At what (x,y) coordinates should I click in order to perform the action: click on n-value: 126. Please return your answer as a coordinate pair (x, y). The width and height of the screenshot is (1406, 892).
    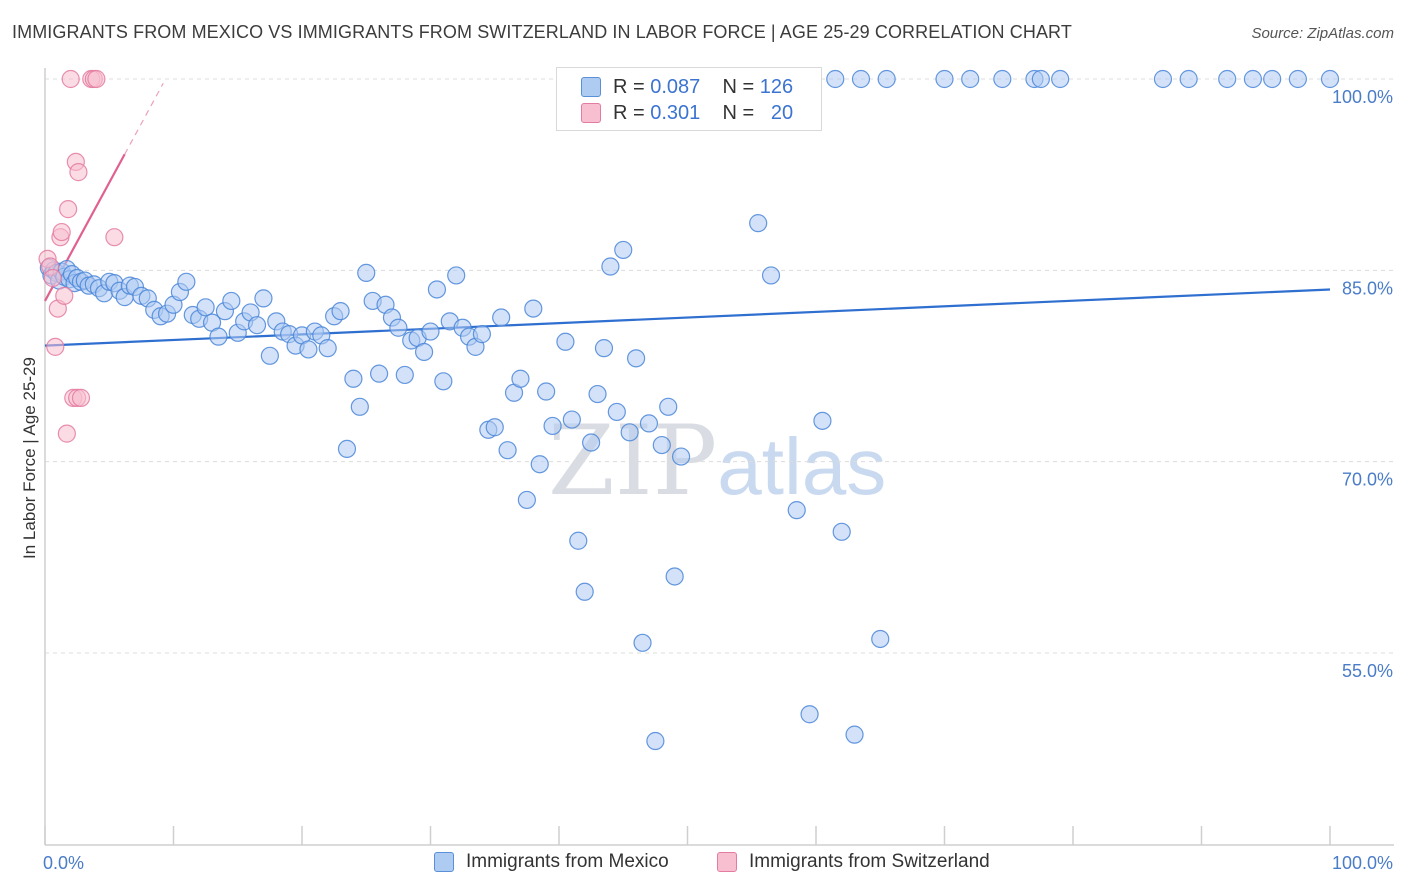
    Looking at the image, I should click on (776, 86).